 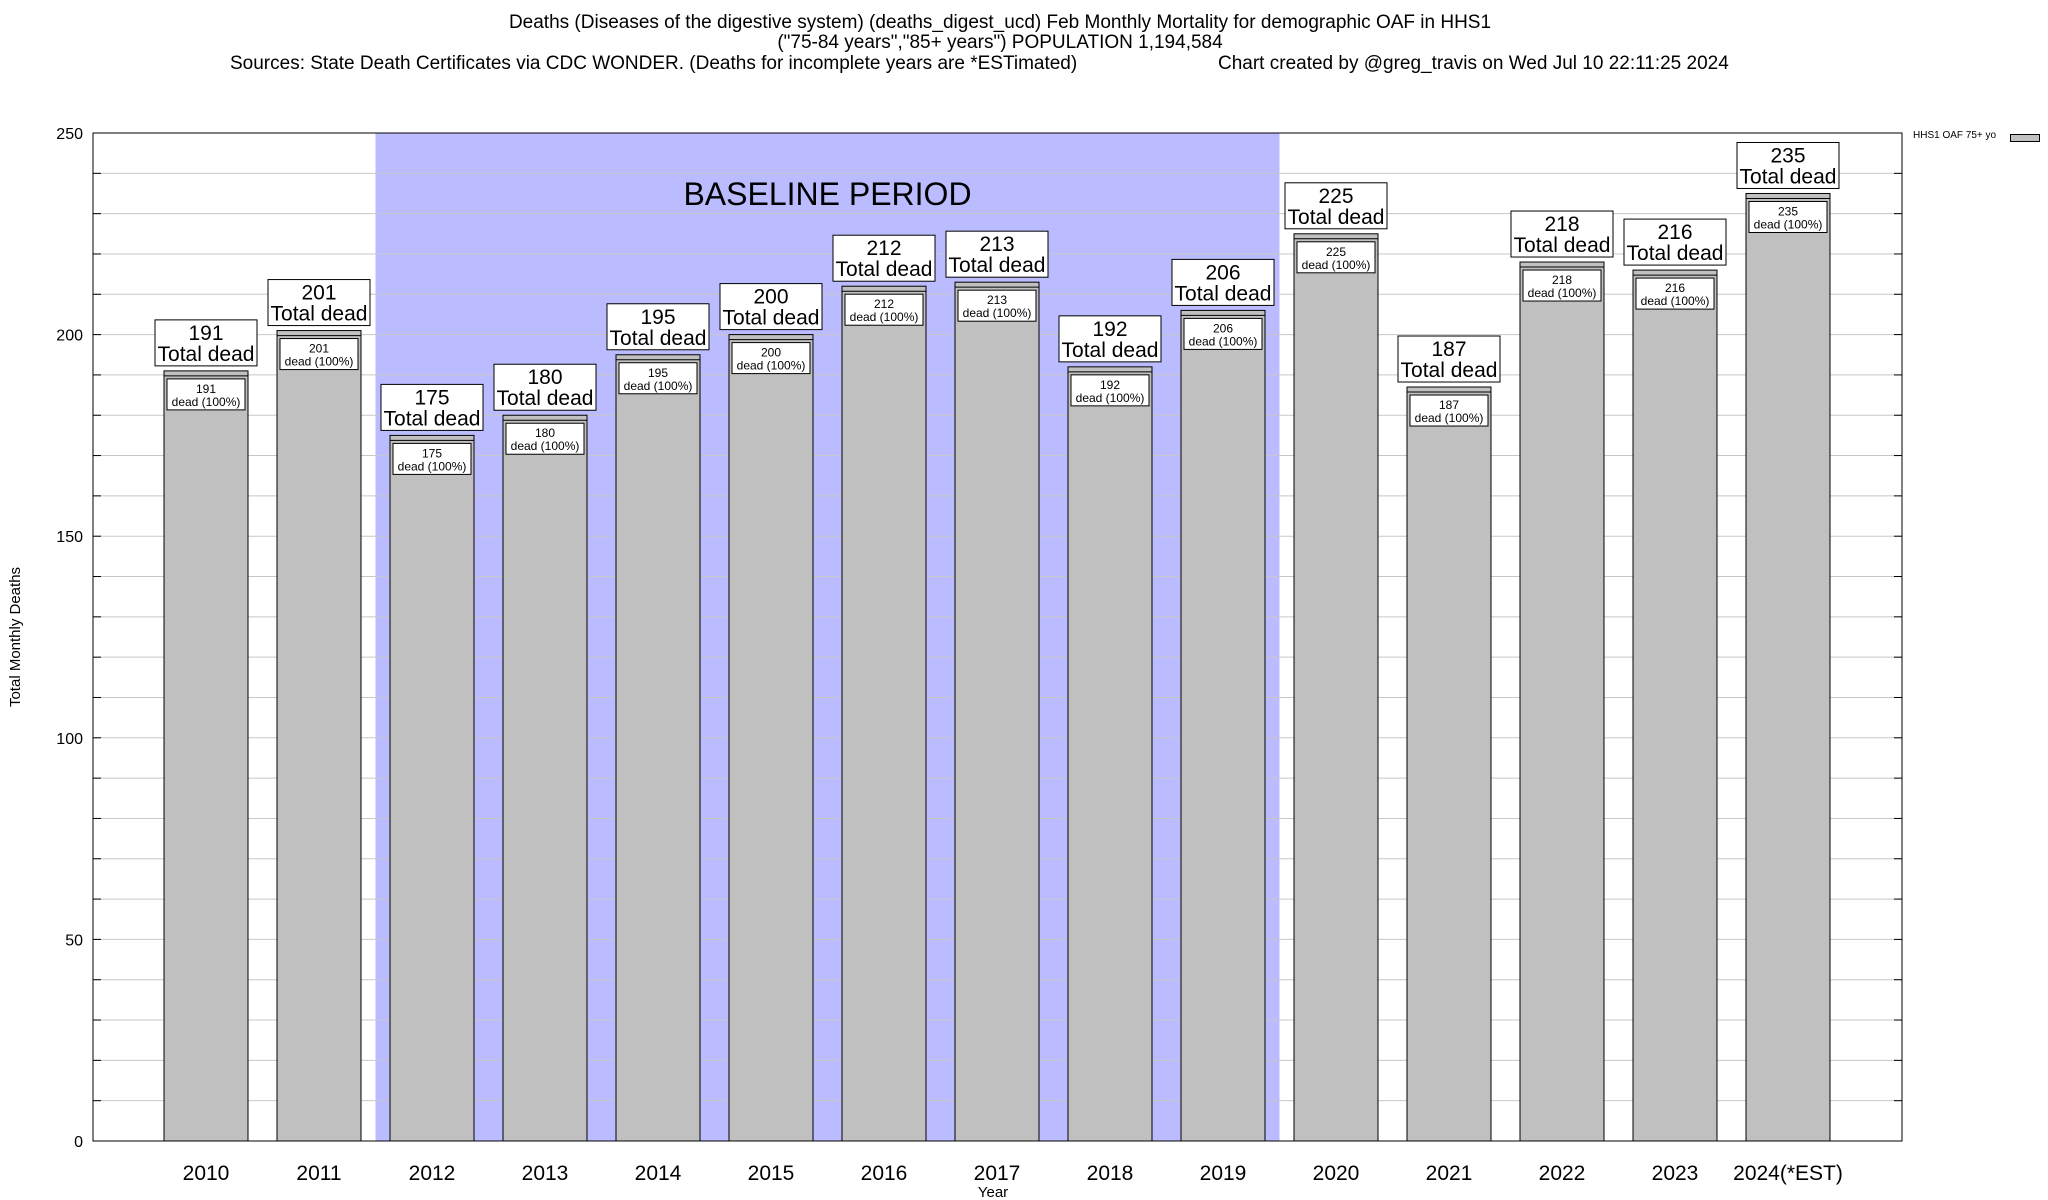 I want to click on y-tick-label: 0, so click(x=78, y=1142).